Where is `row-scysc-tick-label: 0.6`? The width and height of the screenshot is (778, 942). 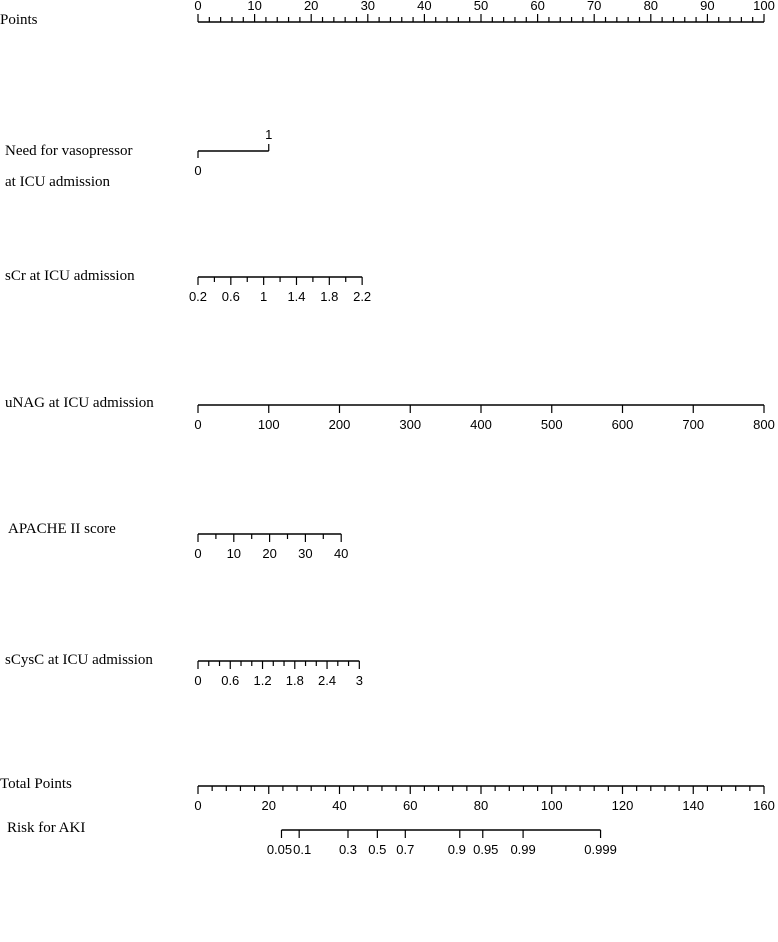 row-scysc-tick-label: 0.6 is located at coordinates (230, 680).